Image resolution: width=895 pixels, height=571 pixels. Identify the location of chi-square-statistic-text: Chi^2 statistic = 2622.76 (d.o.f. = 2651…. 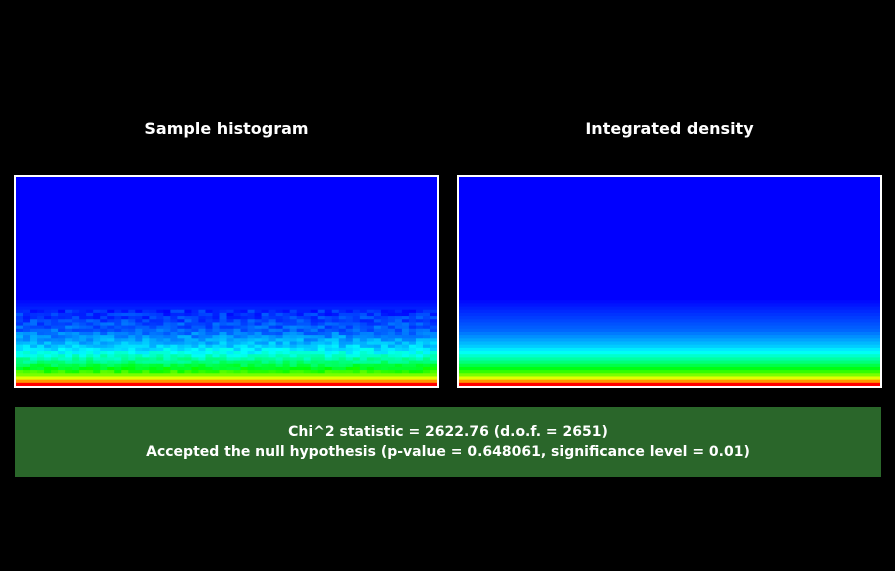
(448, 432).